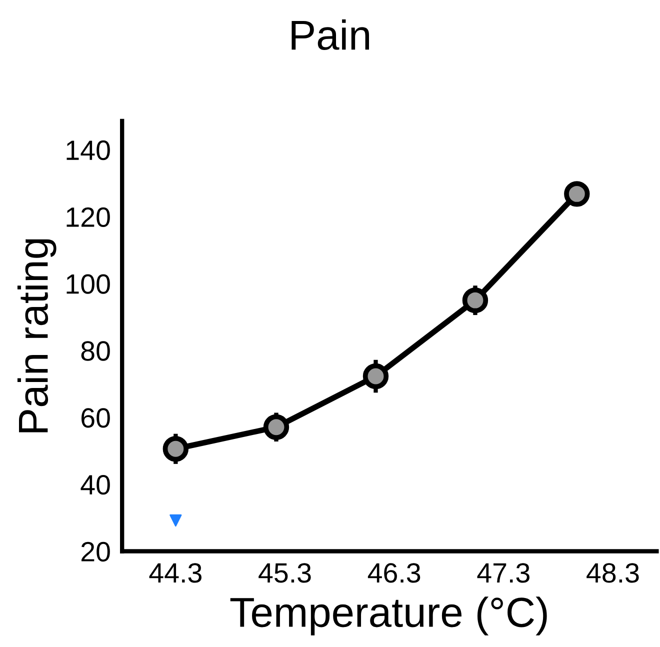 The width and height of the screenshot is (660, 647). I want to click on chart-title: Pain, so click(330, 34).